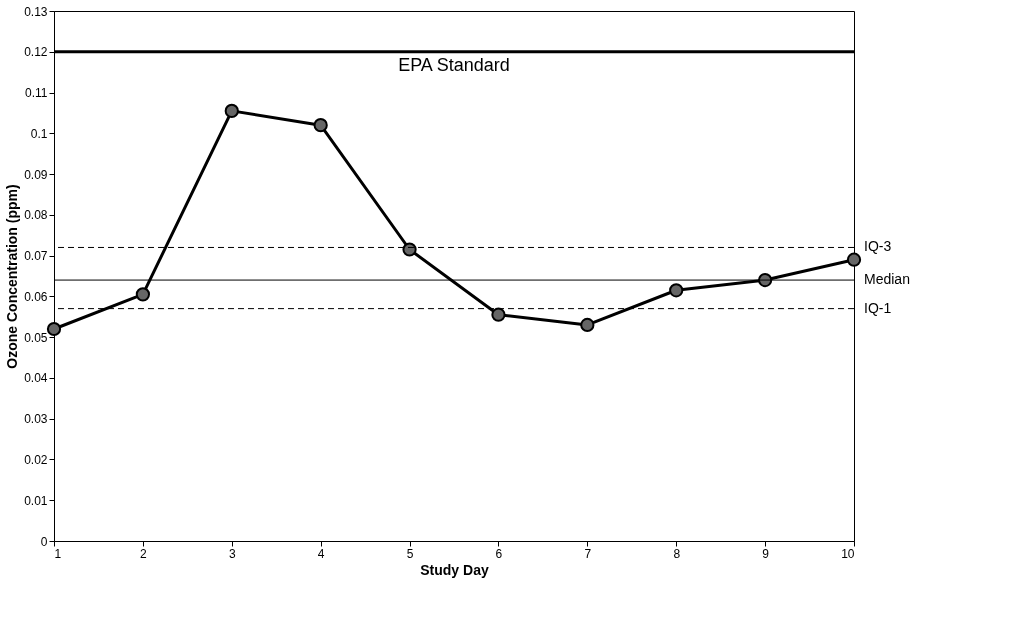 This screenshot has height=637, width=1013. What do you see at coordinates (39, 133) in the screenshot?
I see `y-tick-label: 0.1` at bounding box center [39, 133].